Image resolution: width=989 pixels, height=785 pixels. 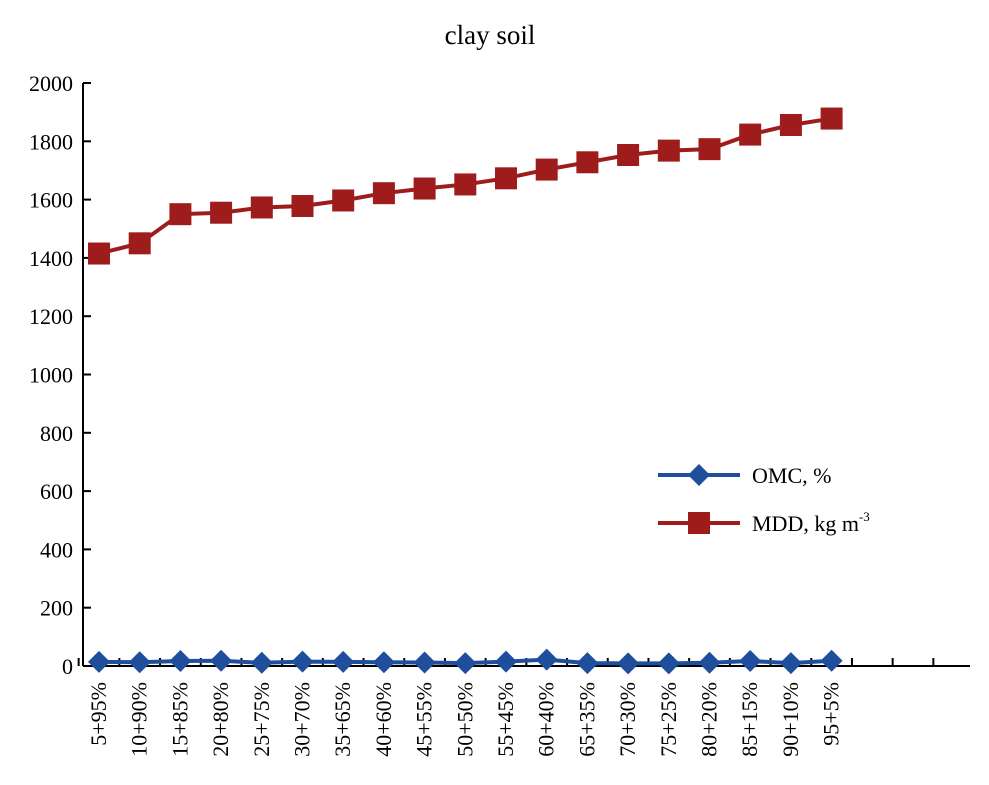 I want to click on x-tick-label: 30+70%, so click(x=302, y=719).